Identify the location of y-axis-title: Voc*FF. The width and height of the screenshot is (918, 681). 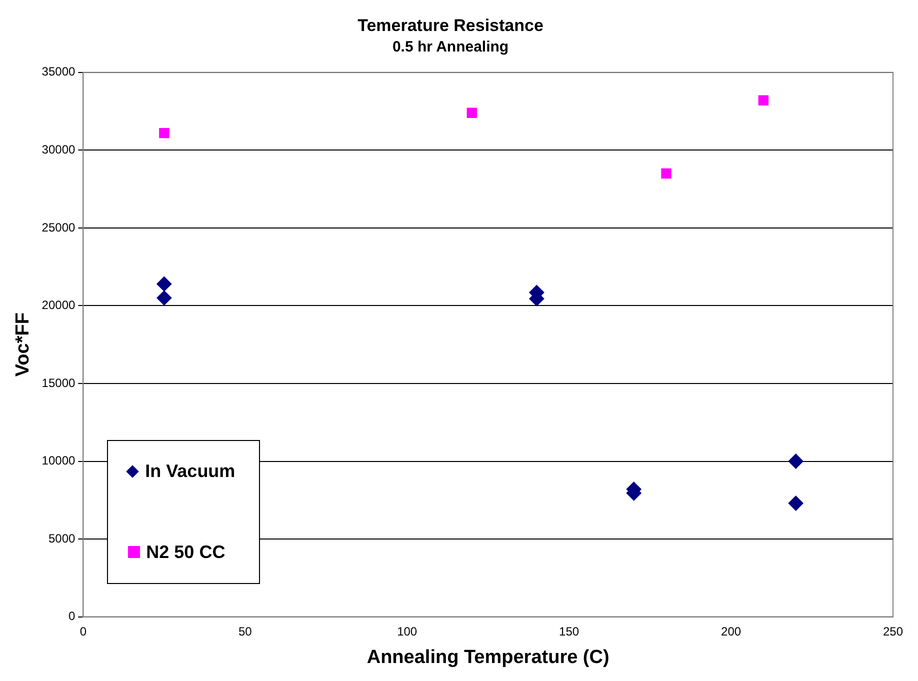
(23, 344).